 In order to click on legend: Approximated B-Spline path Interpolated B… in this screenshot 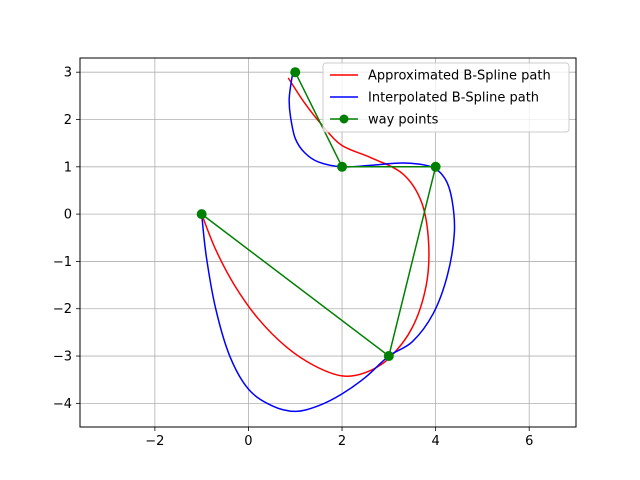, I will do `click(446, 97)`.